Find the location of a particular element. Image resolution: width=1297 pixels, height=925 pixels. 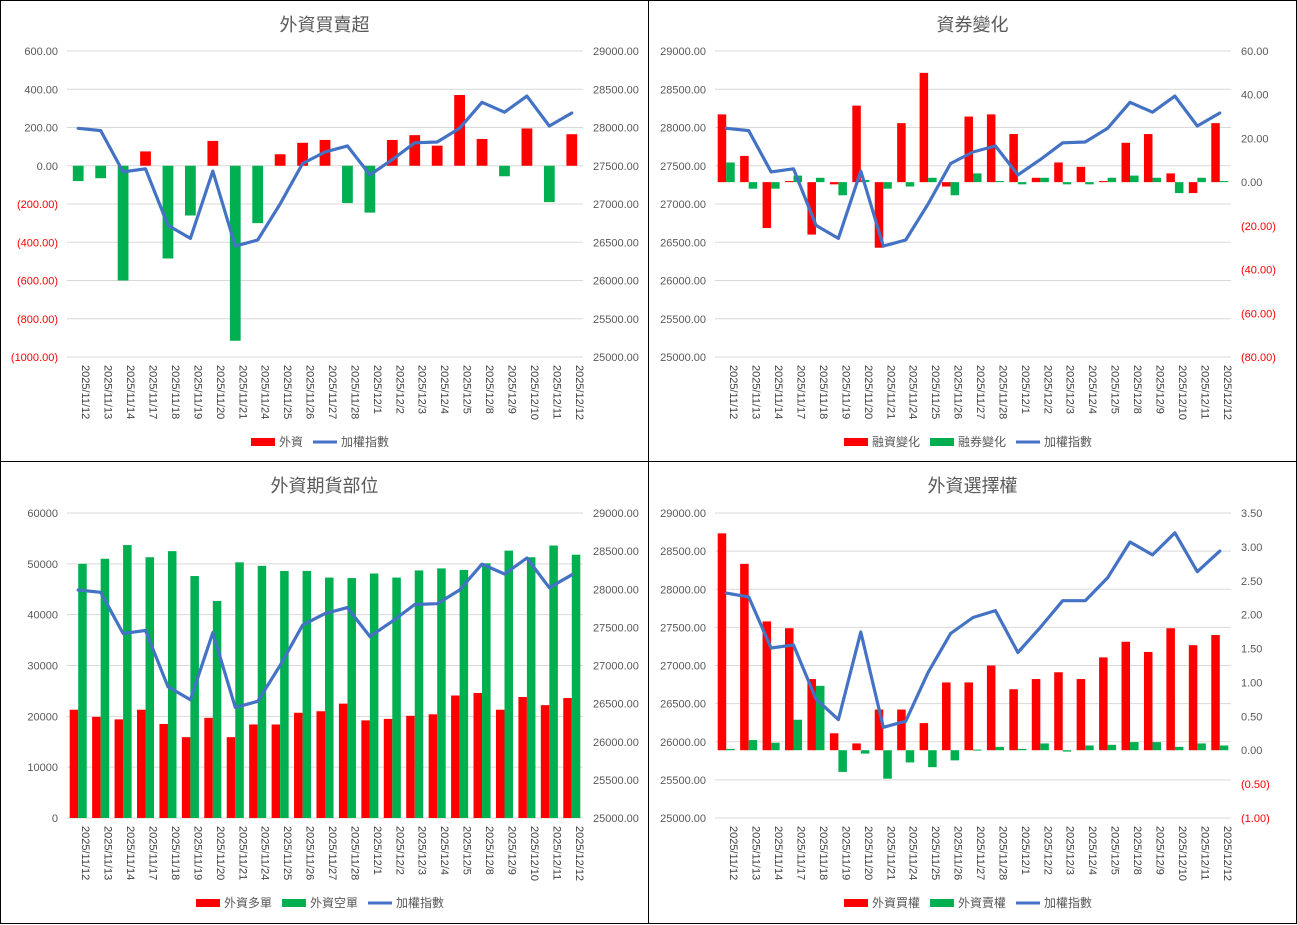

category-label: 2025/12/1 is located at coordinates (377, 389).